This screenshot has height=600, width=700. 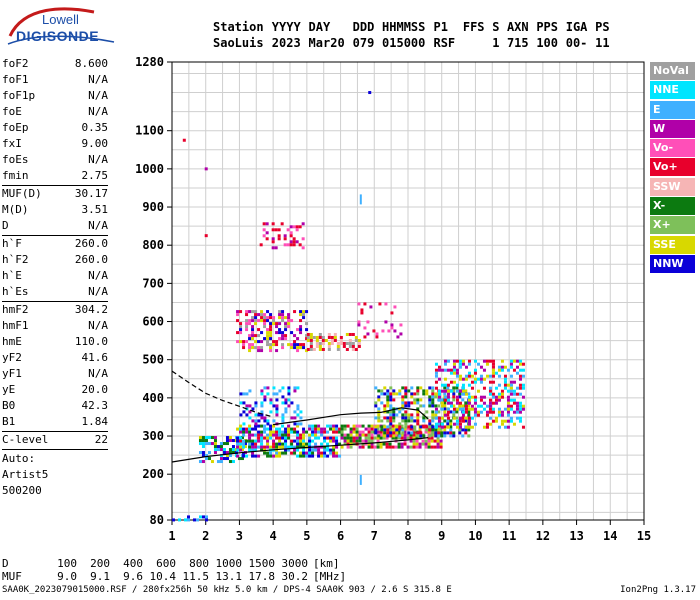 What do you see at coordinates (672, 168) in the screenshot?
I see `polarization-legend: NoVal NNE E W Vo- Vo+ SSW X- X+ SSE NNW` at bounding box center [672, 168].